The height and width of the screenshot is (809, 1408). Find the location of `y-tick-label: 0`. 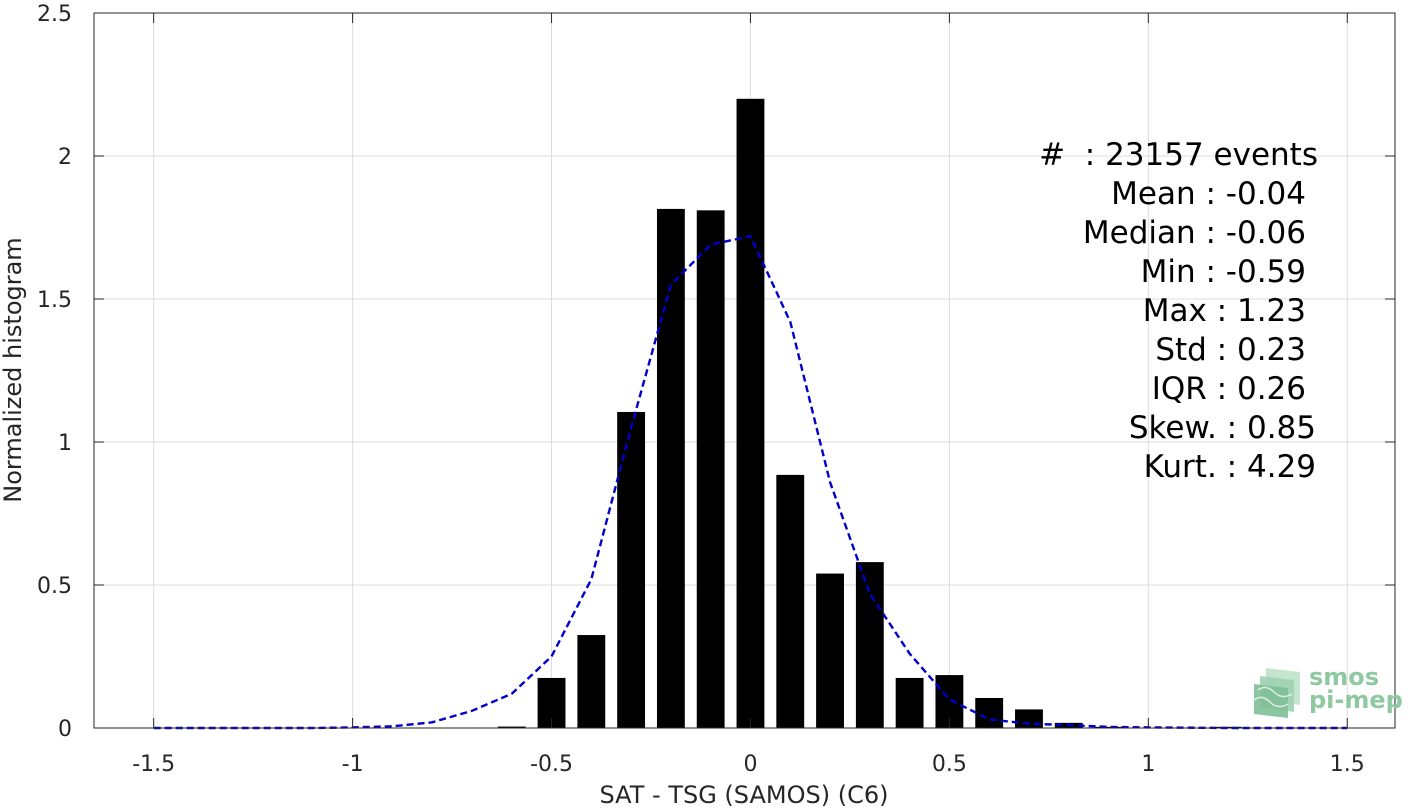

y-tick-label: 0 is located at coordinates (65, 729).